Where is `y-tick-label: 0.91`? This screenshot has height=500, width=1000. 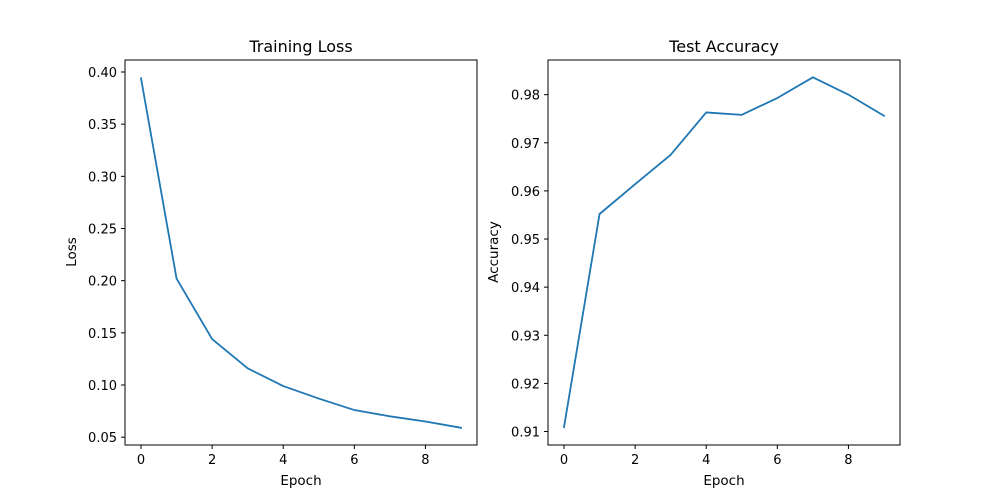
y-tick-label: 0.91 is located at coordinates (525, 433).